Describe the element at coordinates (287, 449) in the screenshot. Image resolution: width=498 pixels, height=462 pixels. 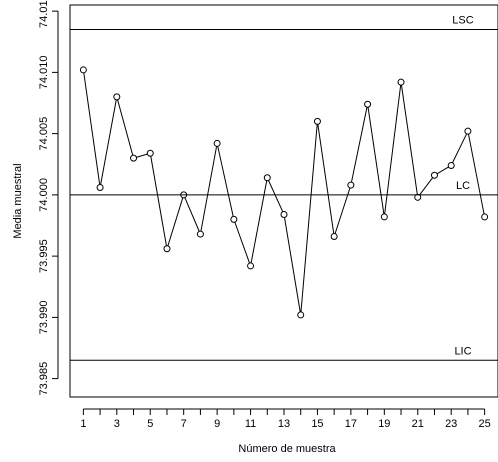
I see `x-axis-title: Número de muestra` at that location.